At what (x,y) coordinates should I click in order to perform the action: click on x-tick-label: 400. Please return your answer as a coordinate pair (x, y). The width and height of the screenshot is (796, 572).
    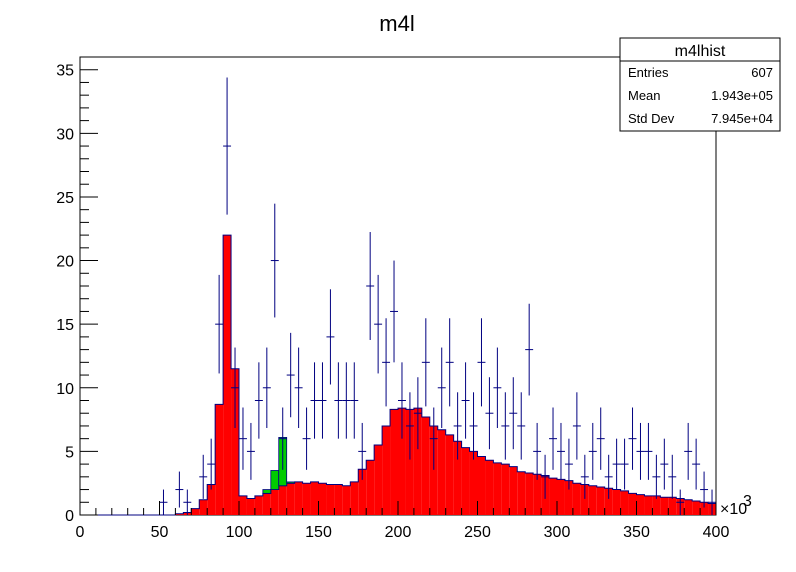
    Looking at the image, I should click on (716, 532).